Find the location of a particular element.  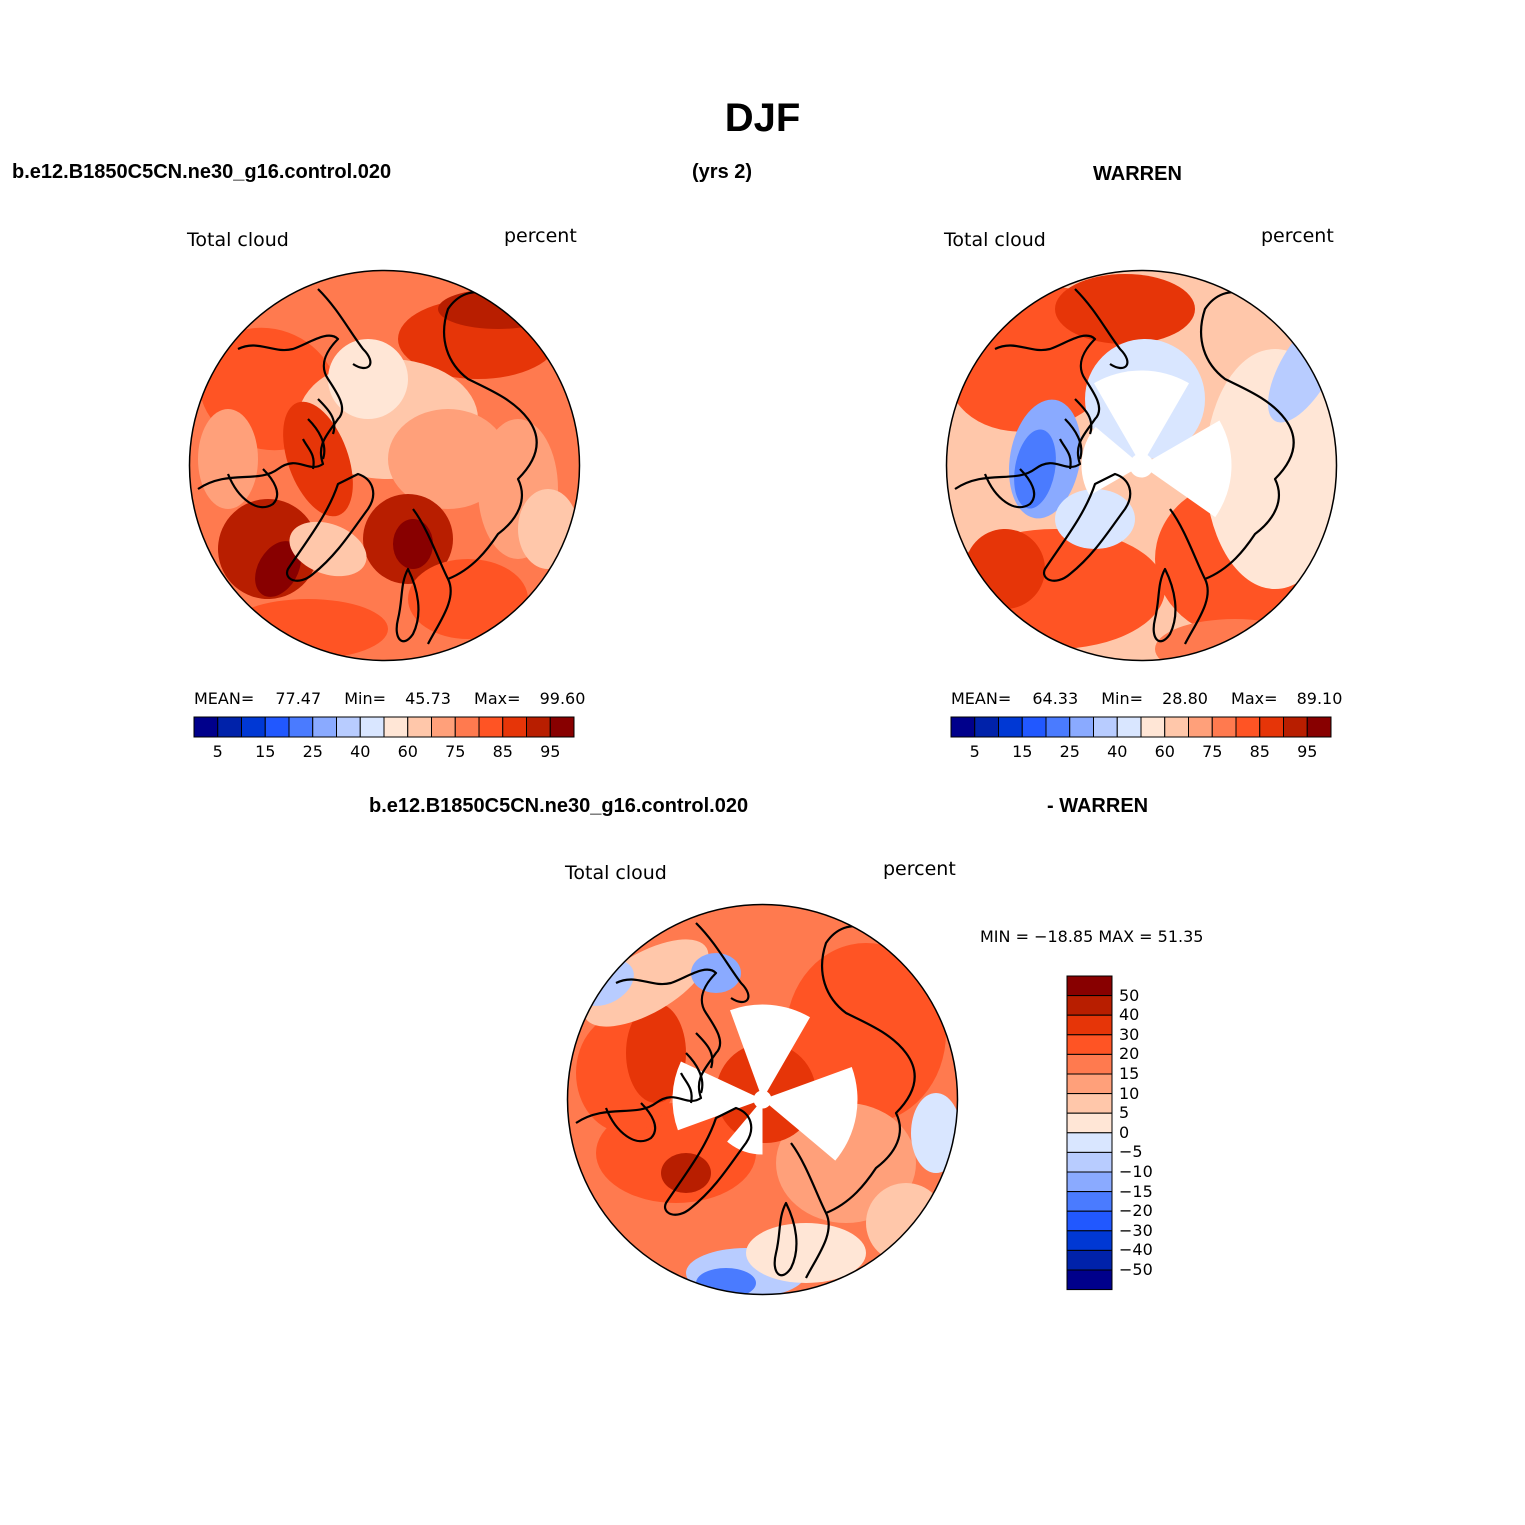

diff-case-name: b.e12.B1850C5CN.ne30_g16.control.020 is located at coordinates (559, 806).